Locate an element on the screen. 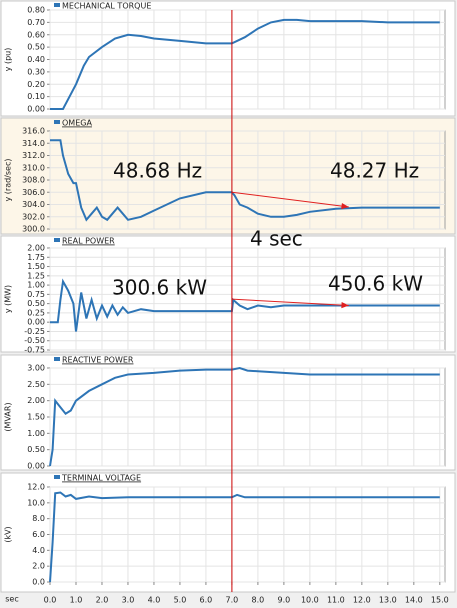  y-tick-label: -0.50 is located at coordinates (34, 340).